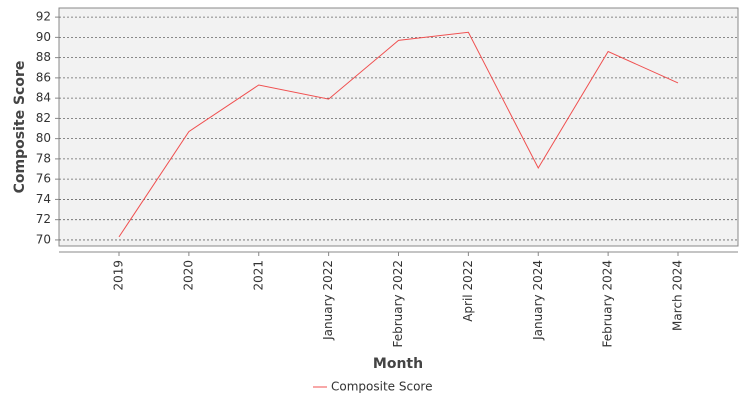 This screenshot has height=400, width=750. I want to click on y-tick-label: 88, so click(43, 57).